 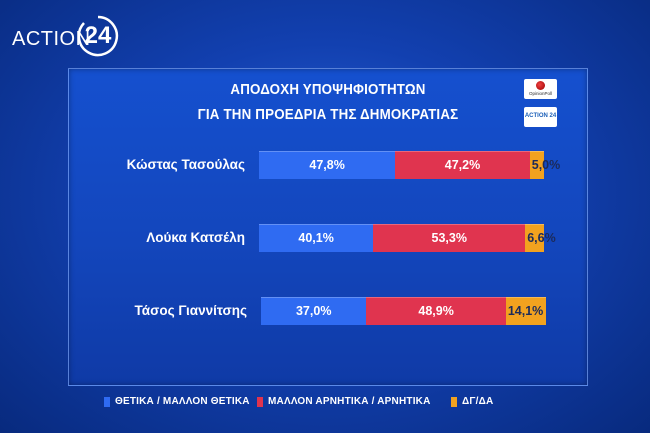 I want to click on bar-segment-positive: 47,8%, so click(x=327, y=165).